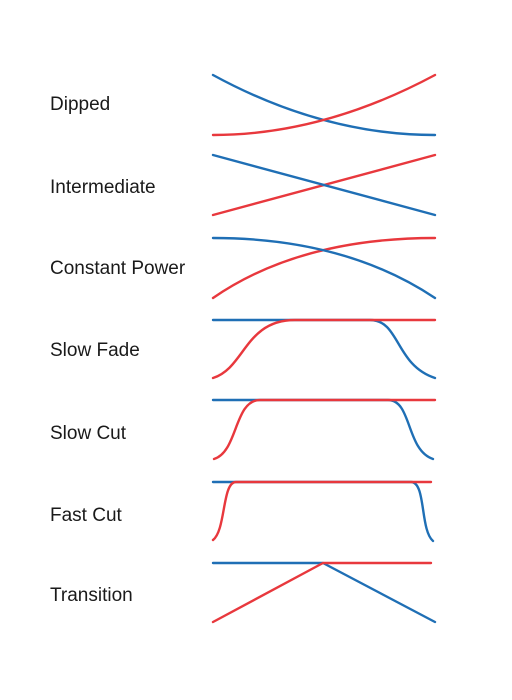 This screenshot has height=700, width=512. What do you see at coordinates (88, 433) in the screenshot?
I see `crossfade-label-slow-cut: Slow Cut` at bounding box center [88, 433].